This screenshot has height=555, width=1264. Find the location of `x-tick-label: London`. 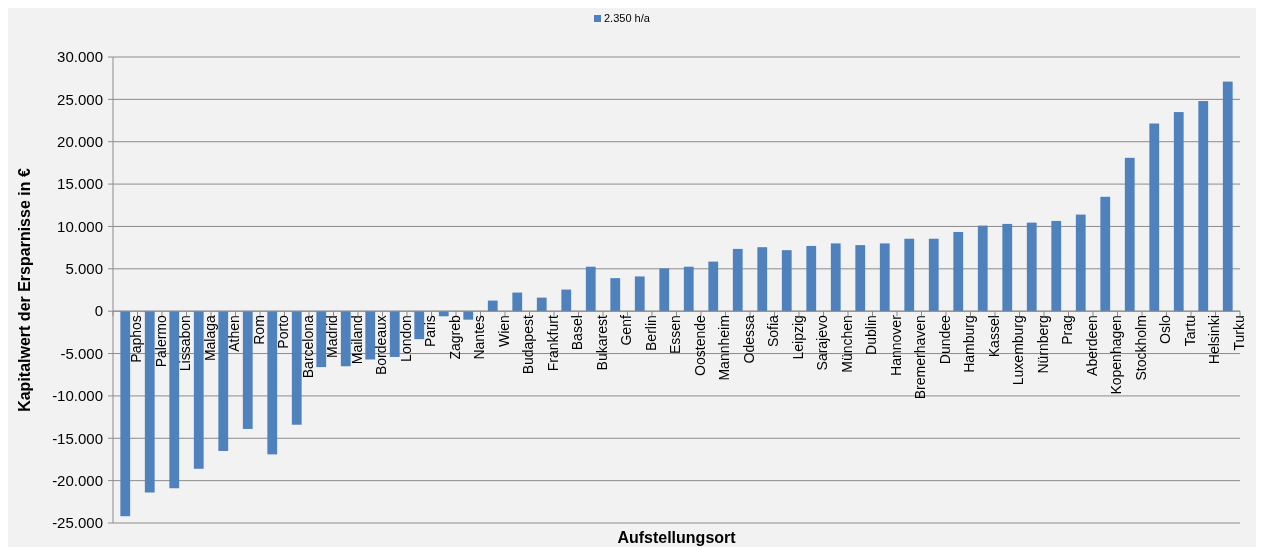

x-tick-label: London is located at coordinates (405, 338).